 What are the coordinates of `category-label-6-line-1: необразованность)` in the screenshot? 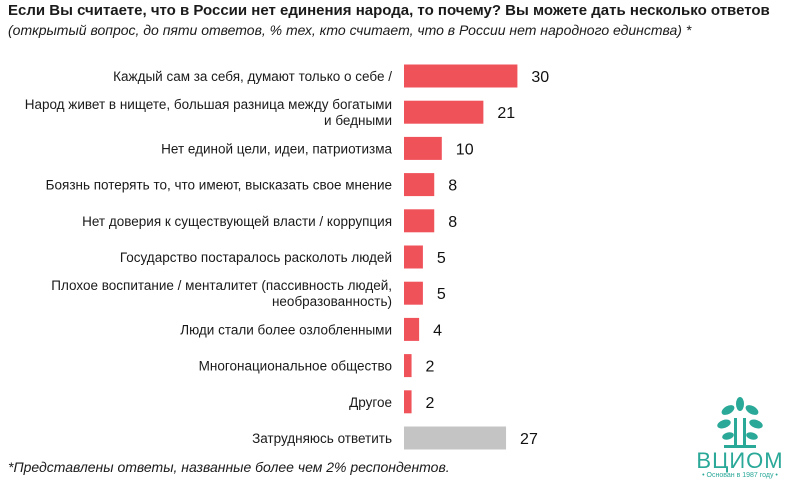 It's located at (332, 301).